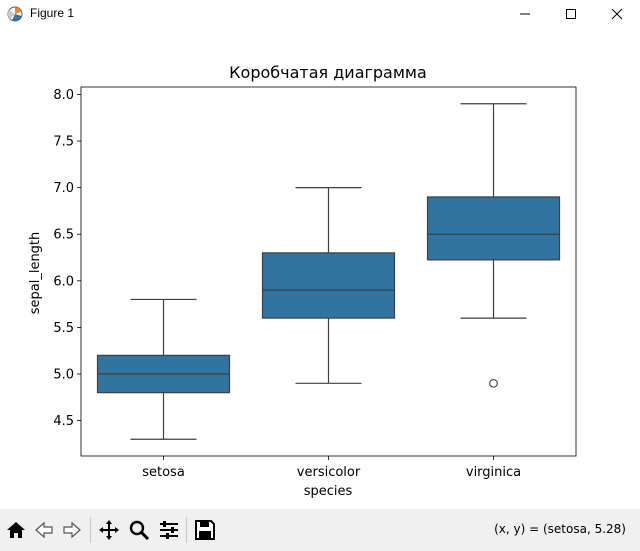 The width and height of the screenshot is (640, 551). Describe the element at coordinates (63, 188) in the screenshot. I see `y-tick-label: 7.0` at that location.